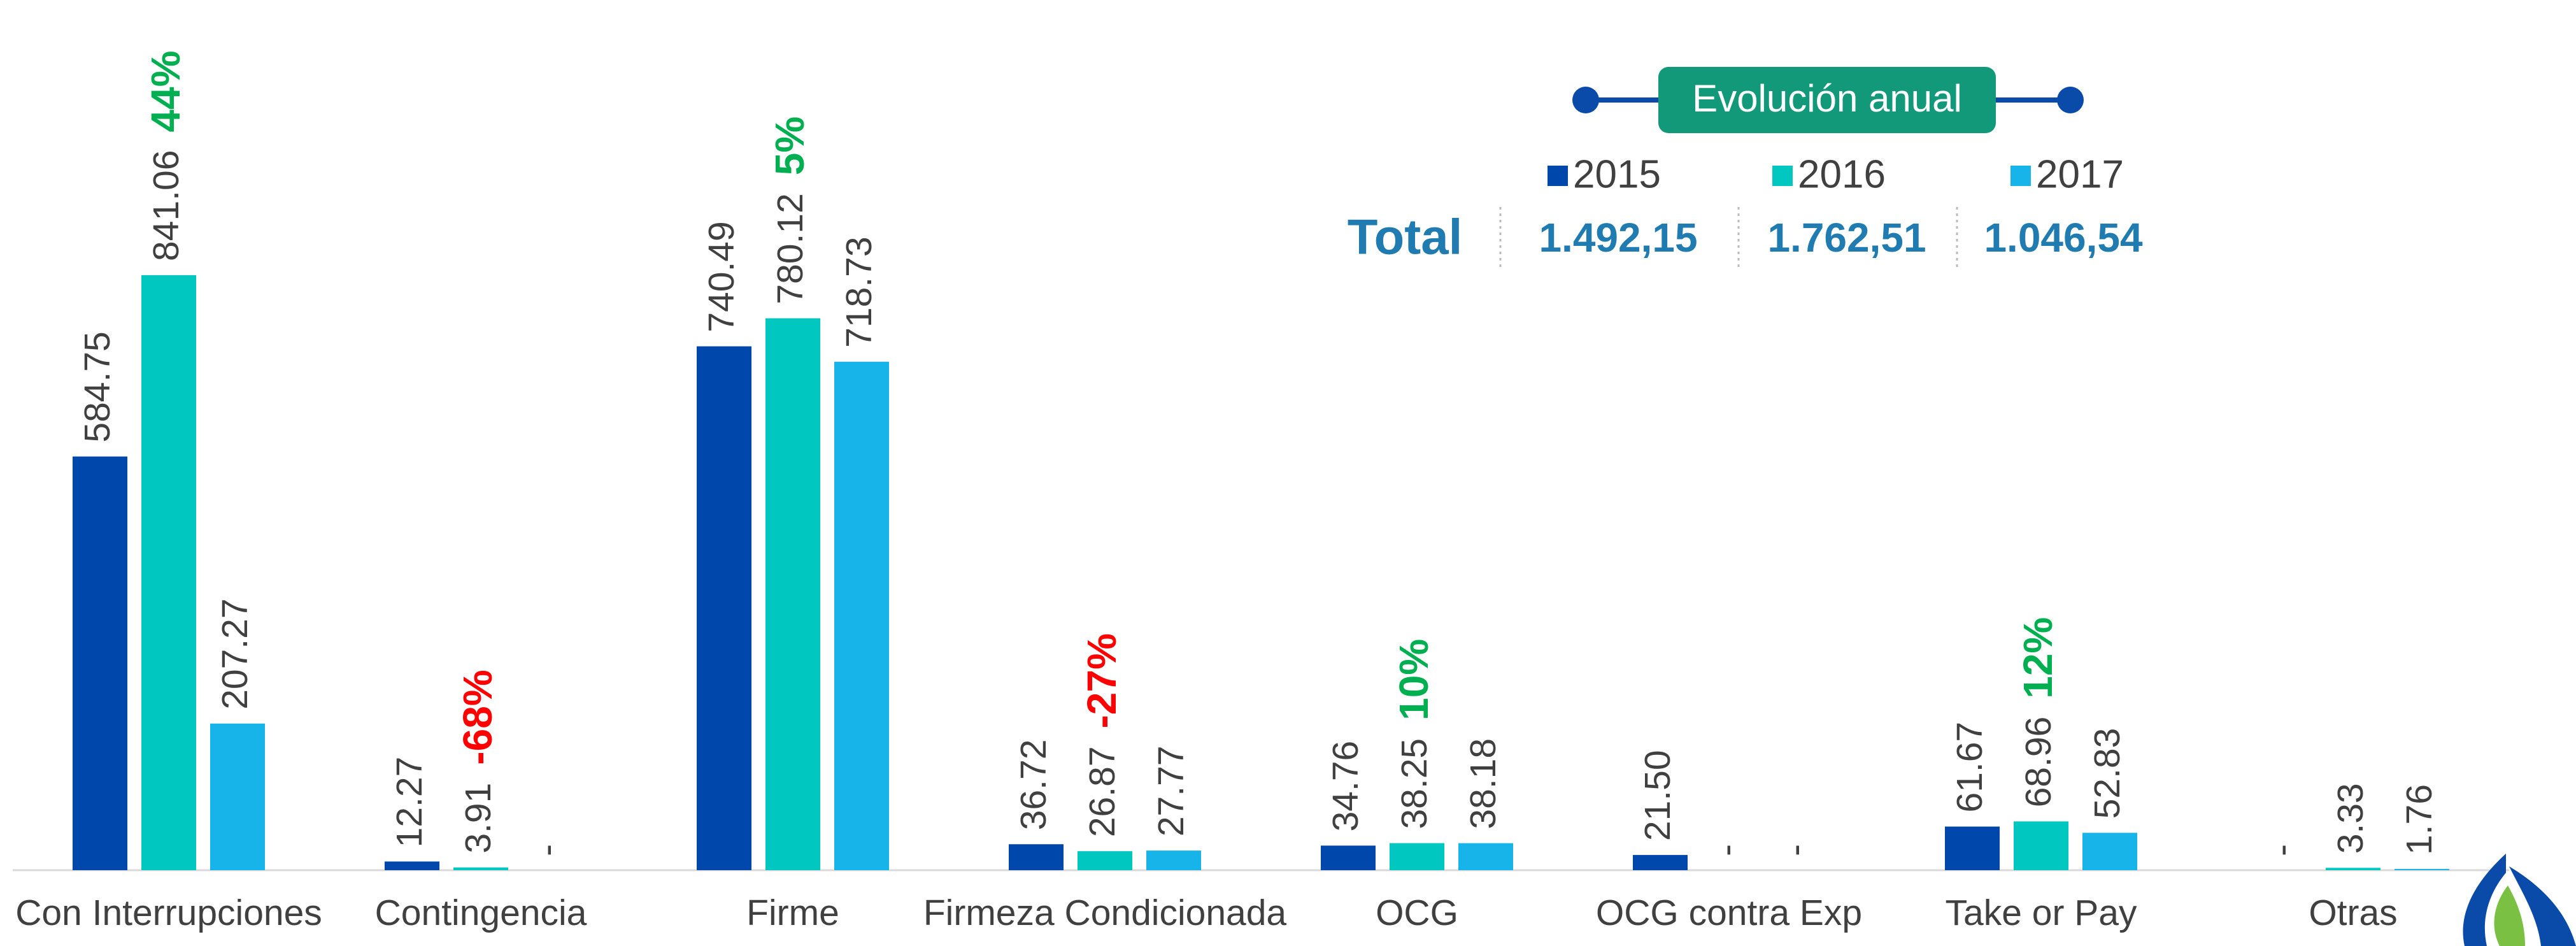 The height and width of the screenshot is (946, 2576). I want to click on x-tick-label: Take or Pay, so click(2042, 912).